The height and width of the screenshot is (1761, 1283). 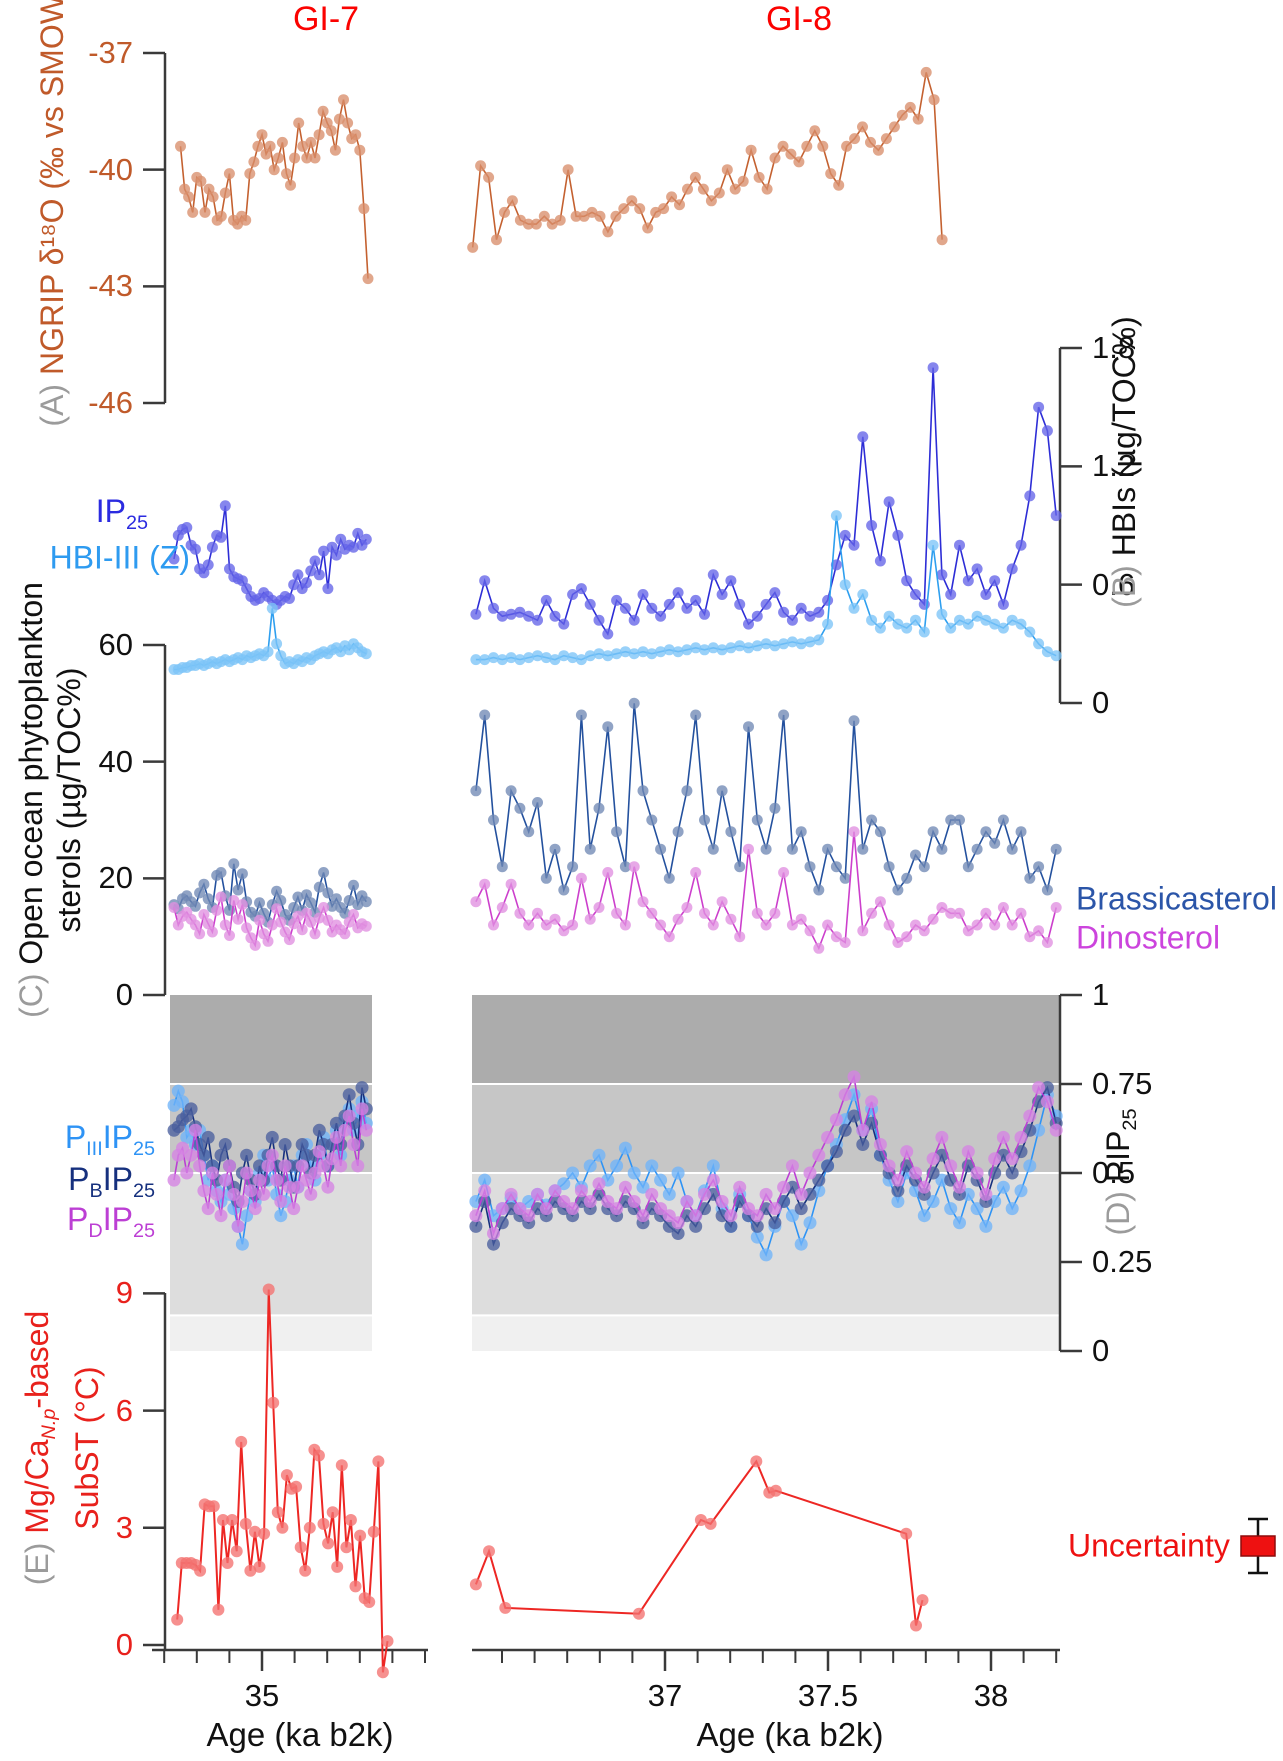 What do you see at coordinates (1124, 1172) in the screenshot?
I see `ylabel-panel-d: (D) PIP25` at bounding box center [1124, 1172].